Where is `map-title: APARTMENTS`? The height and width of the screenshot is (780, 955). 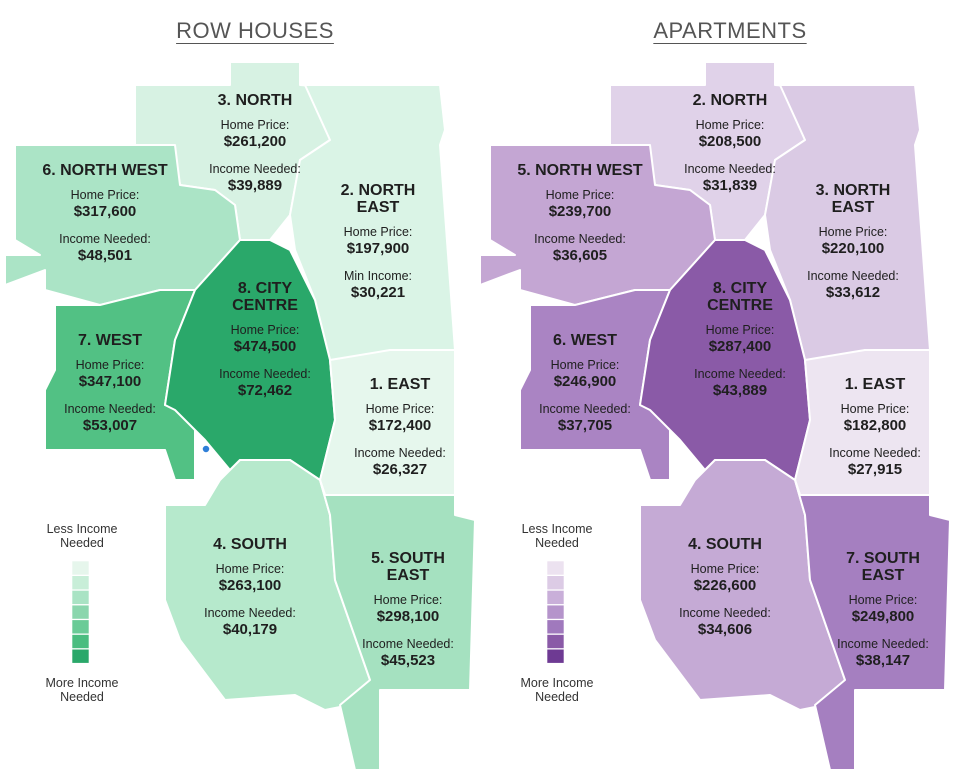
map-title: APARTMENTS is located at coordinates (730, 30).